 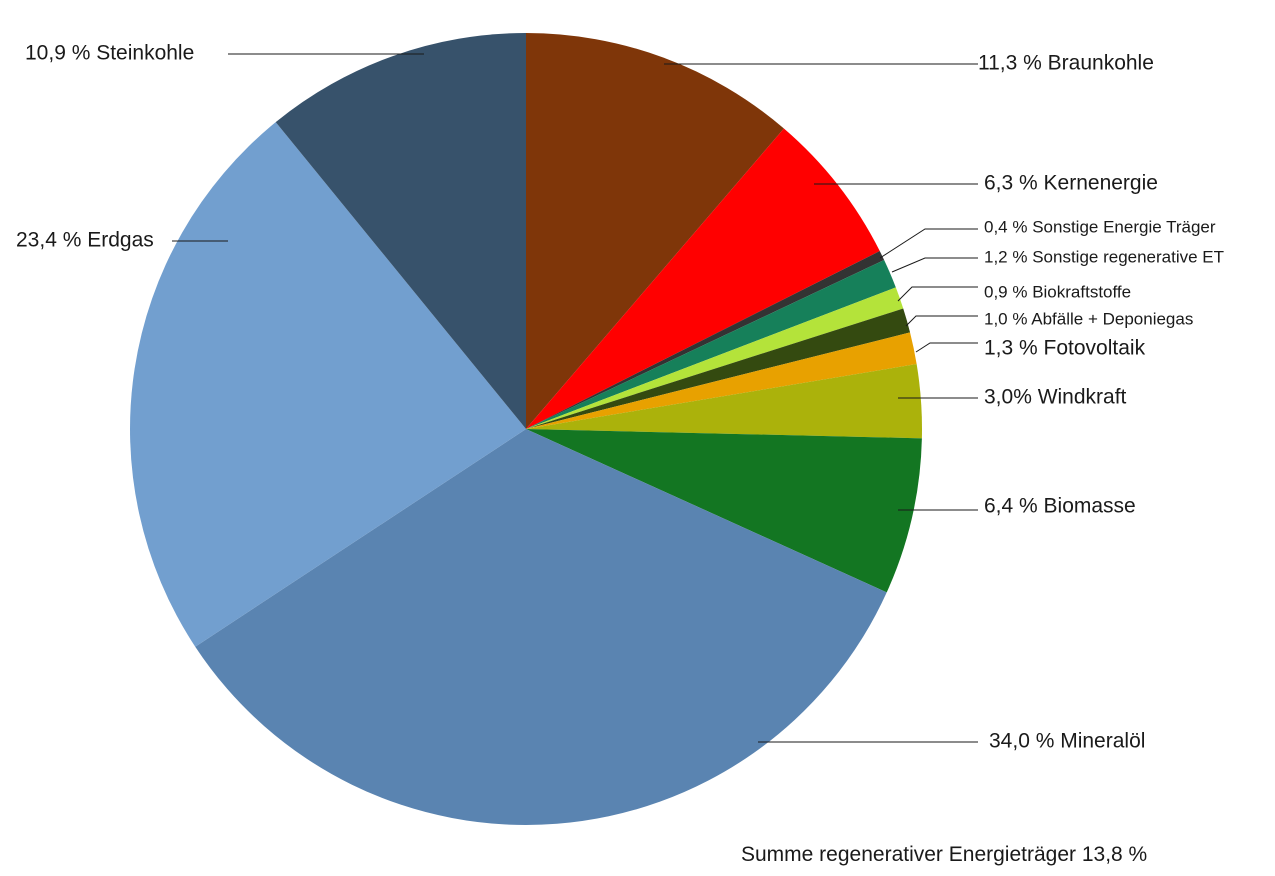 What do you see at coordinates (1055, 397) in the screenshot?
I see `slice-label-8: 3,0% Windkraft` at bounding box center [1055, 397].